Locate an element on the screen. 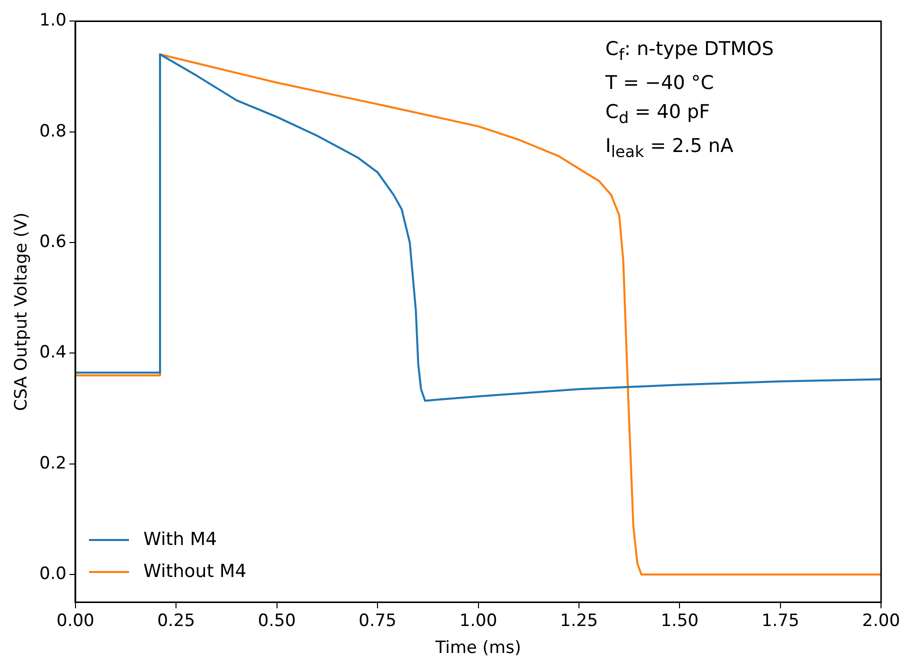 The height and width of the screenshot is (671, 911). y-tick-label: 0.0 is located at coordinates (52, 574).